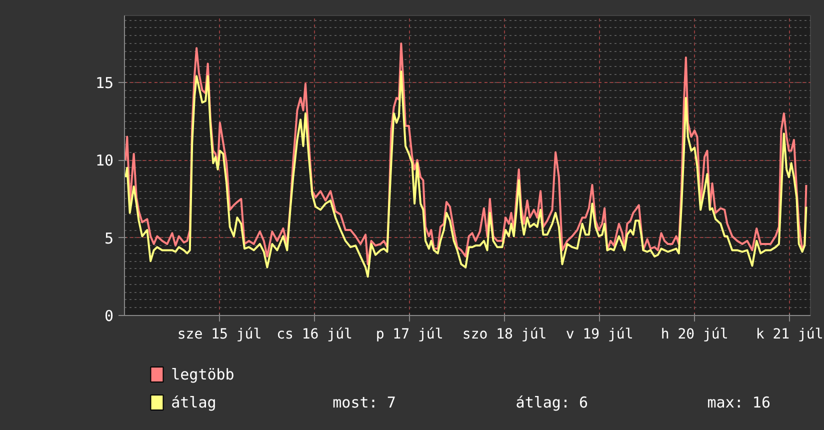  I want to click on x-tick-label: sze 15 júl, so click(219, 334).